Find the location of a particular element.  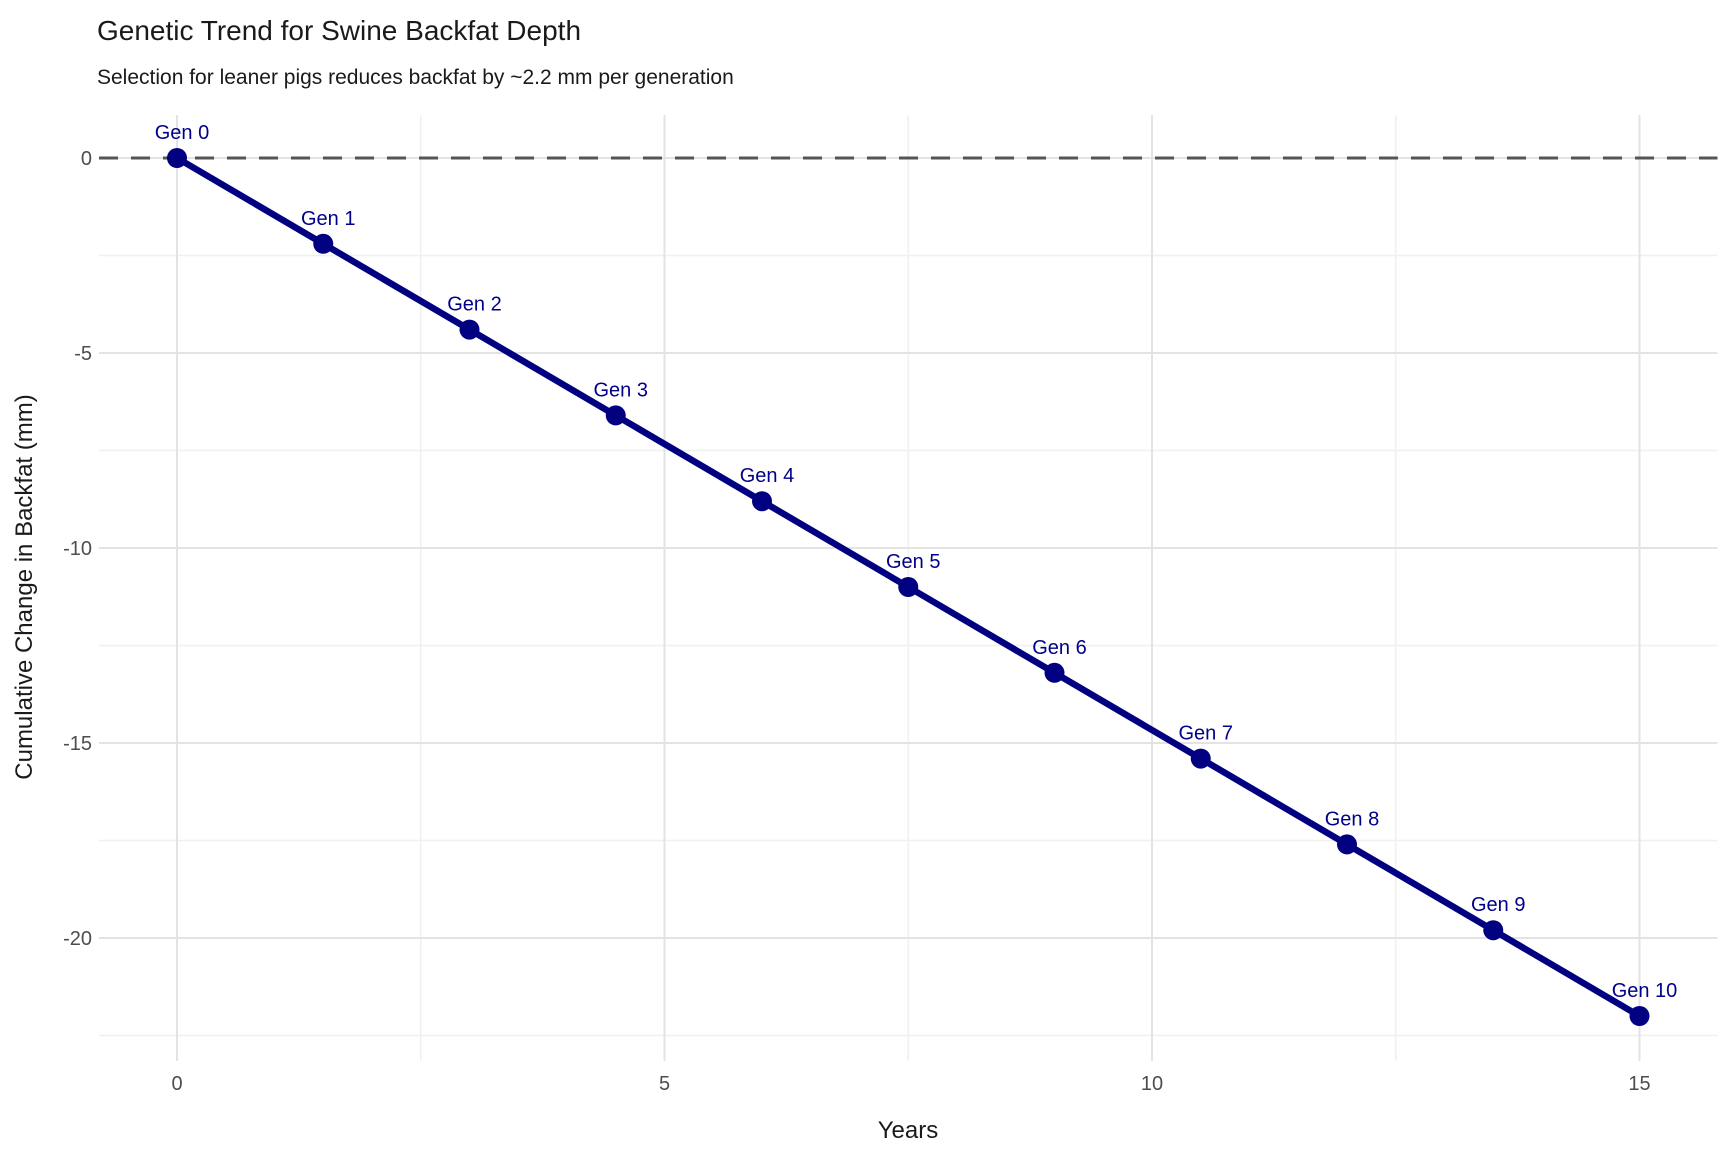

point-label: Gen 8 is located at coordinates (1352, 819).